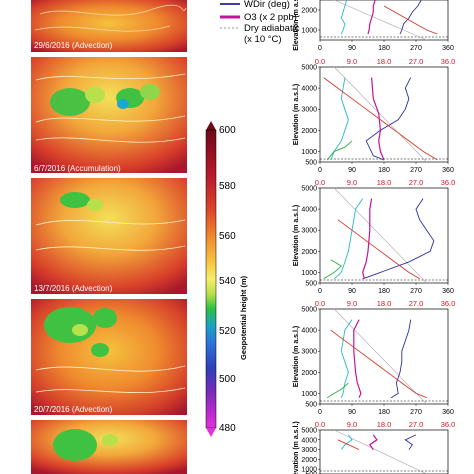  I want to click on map-panel-1: 29/6/2016 (Advection), so click(109, 26).